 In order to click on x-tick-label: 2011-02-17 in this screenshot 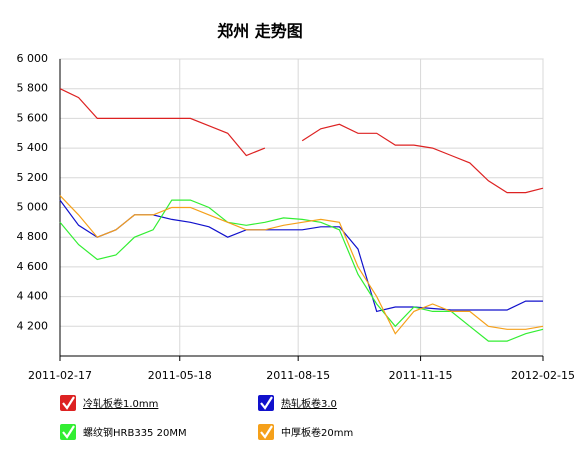, I will do `click(60, 375)`.